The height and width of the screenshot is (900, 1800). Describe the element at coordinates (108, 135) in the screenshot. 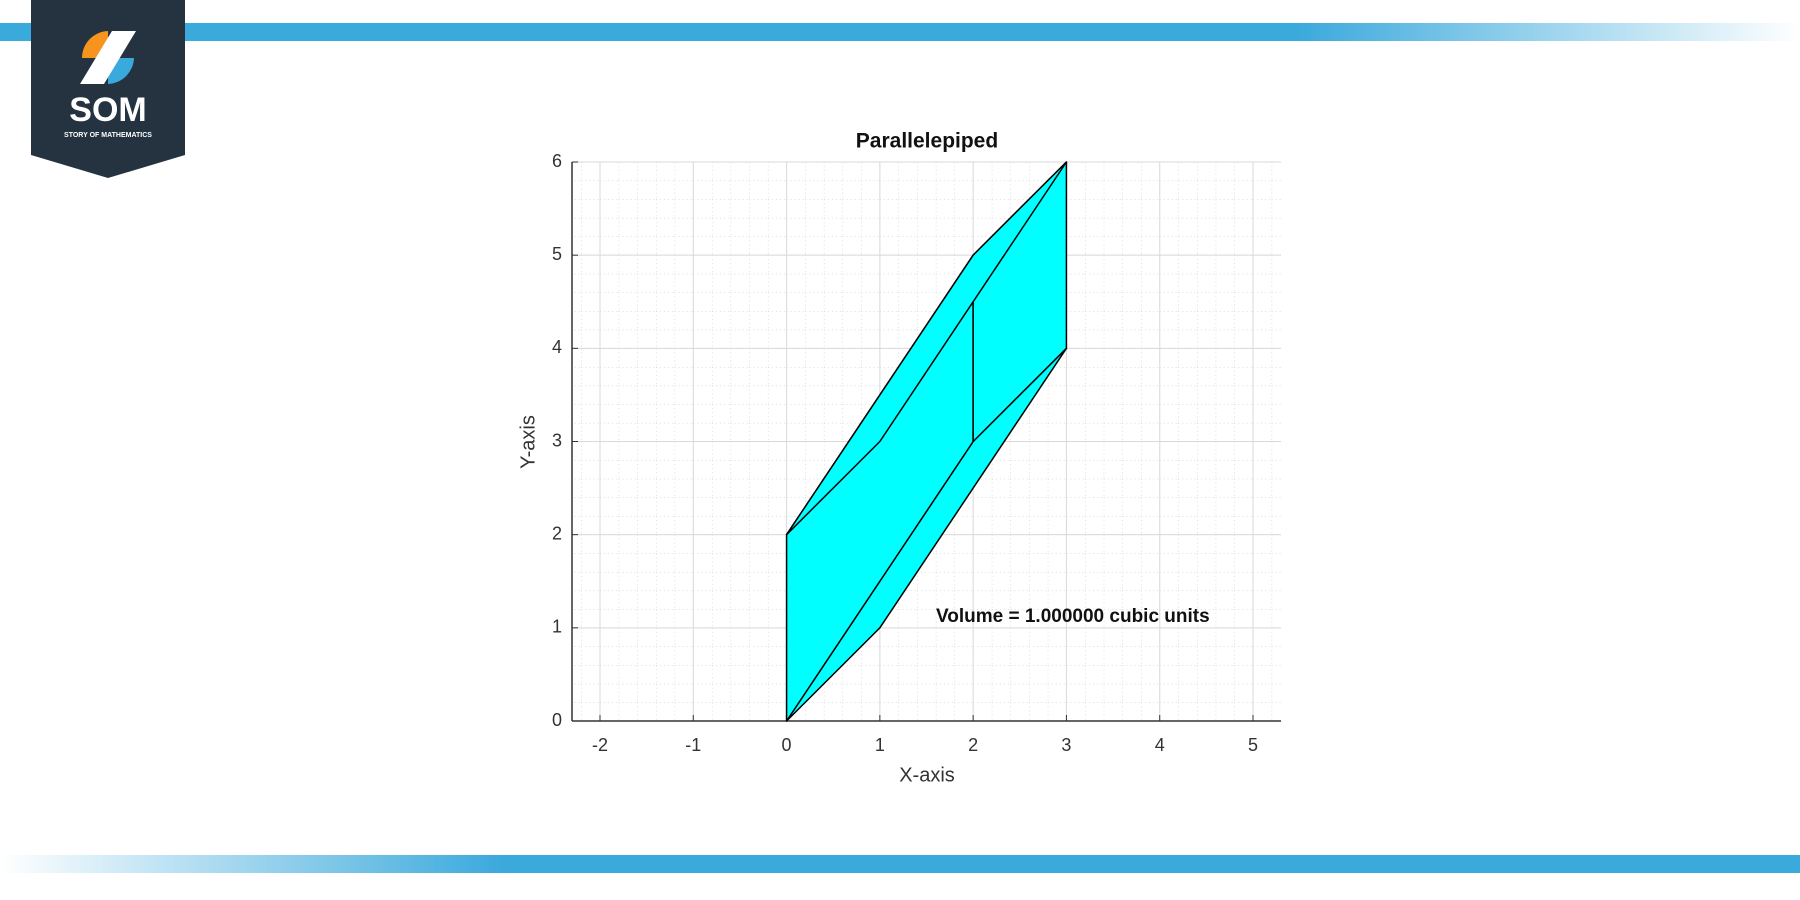

I see `logo-tagline: STORY OF MATHEMATICS` at that location.